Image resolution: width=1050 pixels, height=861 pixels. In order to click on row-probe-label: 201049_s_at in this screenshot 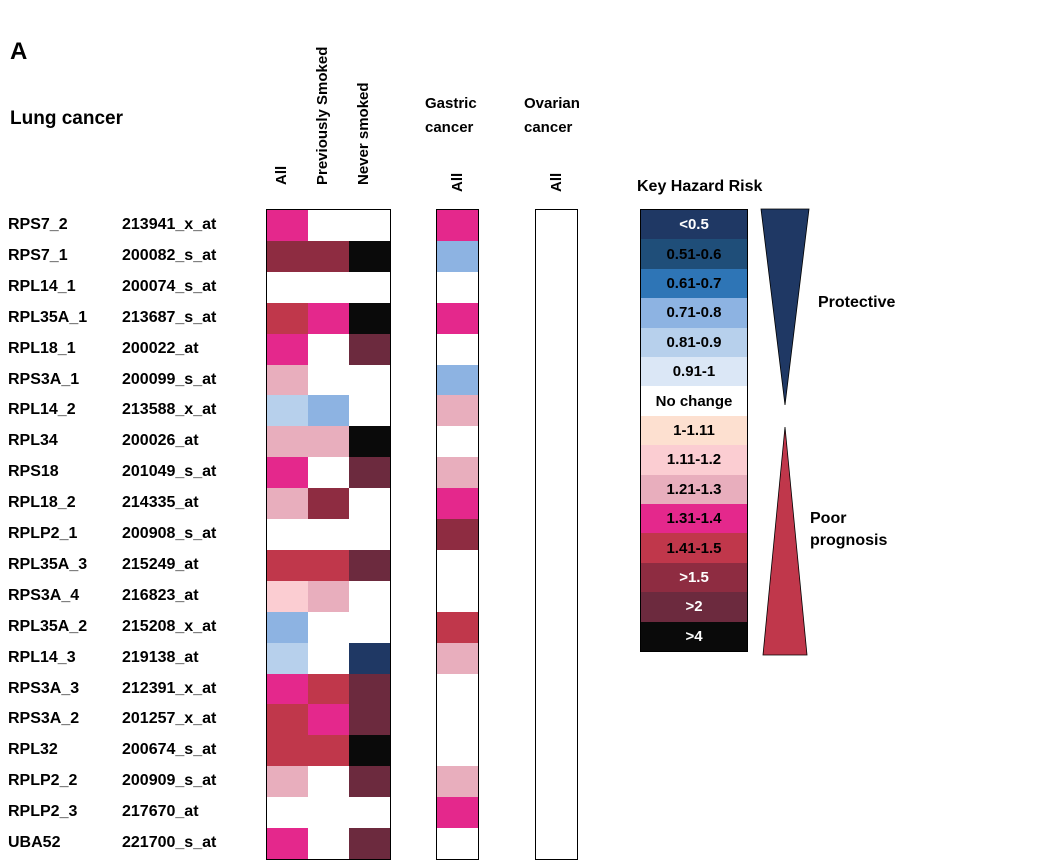, I will do `click(169, 472)`.